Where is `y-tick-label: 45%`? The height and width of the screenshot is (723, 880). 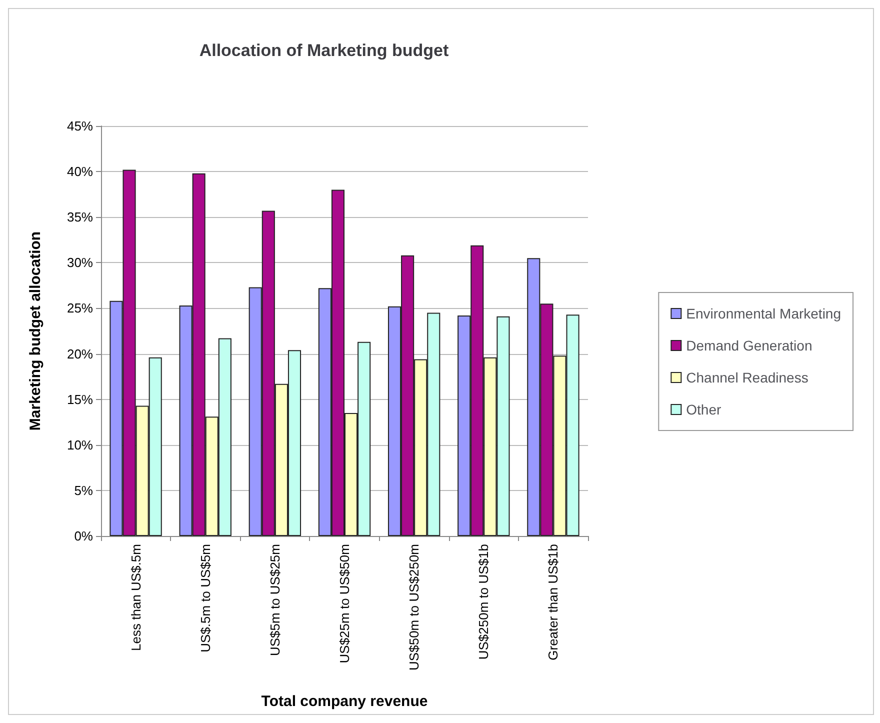 y-tick-label: 45% is located at coordinates (80, 126).